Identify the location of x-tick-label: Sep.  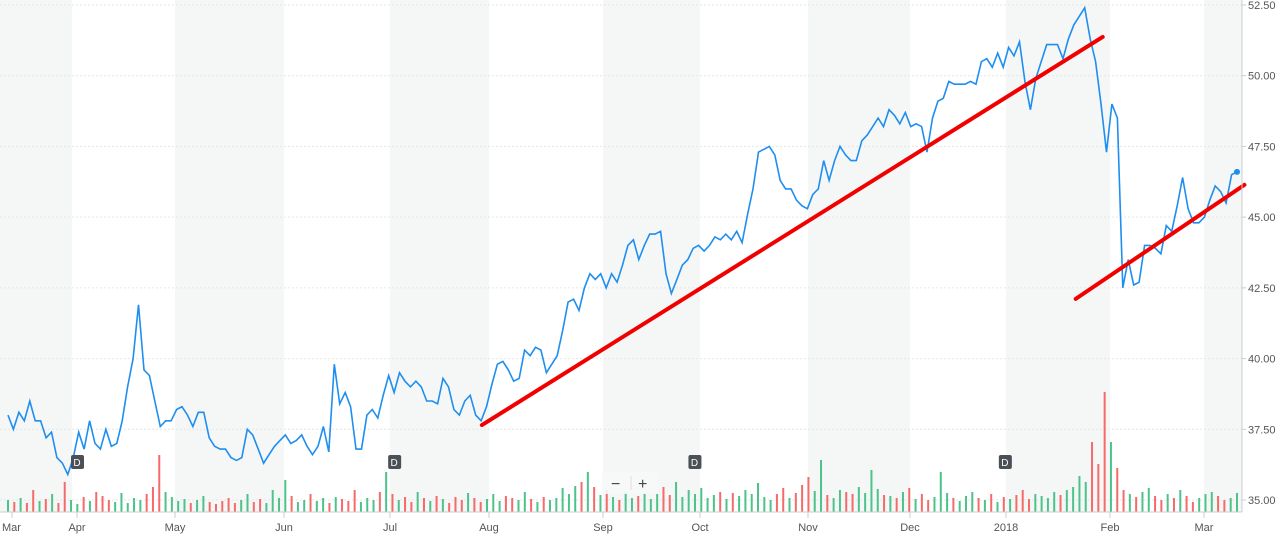
(603, 528).